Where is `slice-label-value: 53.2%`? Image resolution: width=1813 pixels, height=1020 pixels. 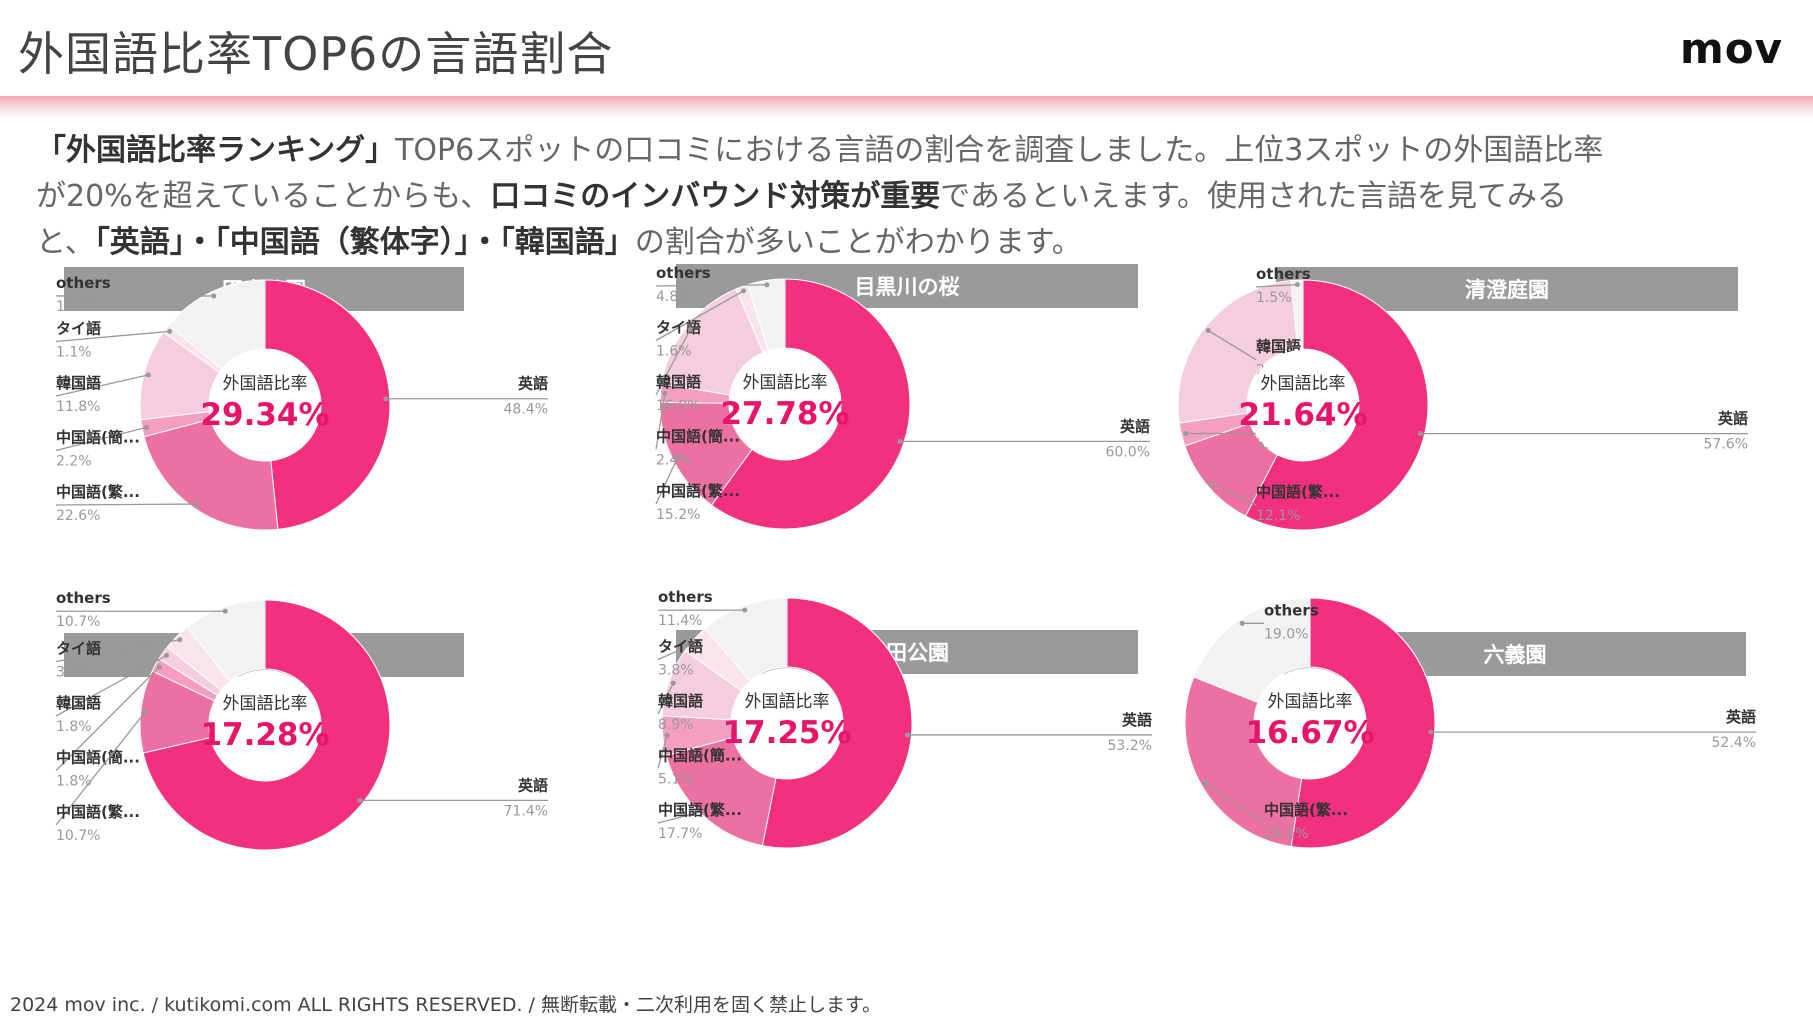 slice-label-value: 53.2% is located at coordinates (1130, 746).